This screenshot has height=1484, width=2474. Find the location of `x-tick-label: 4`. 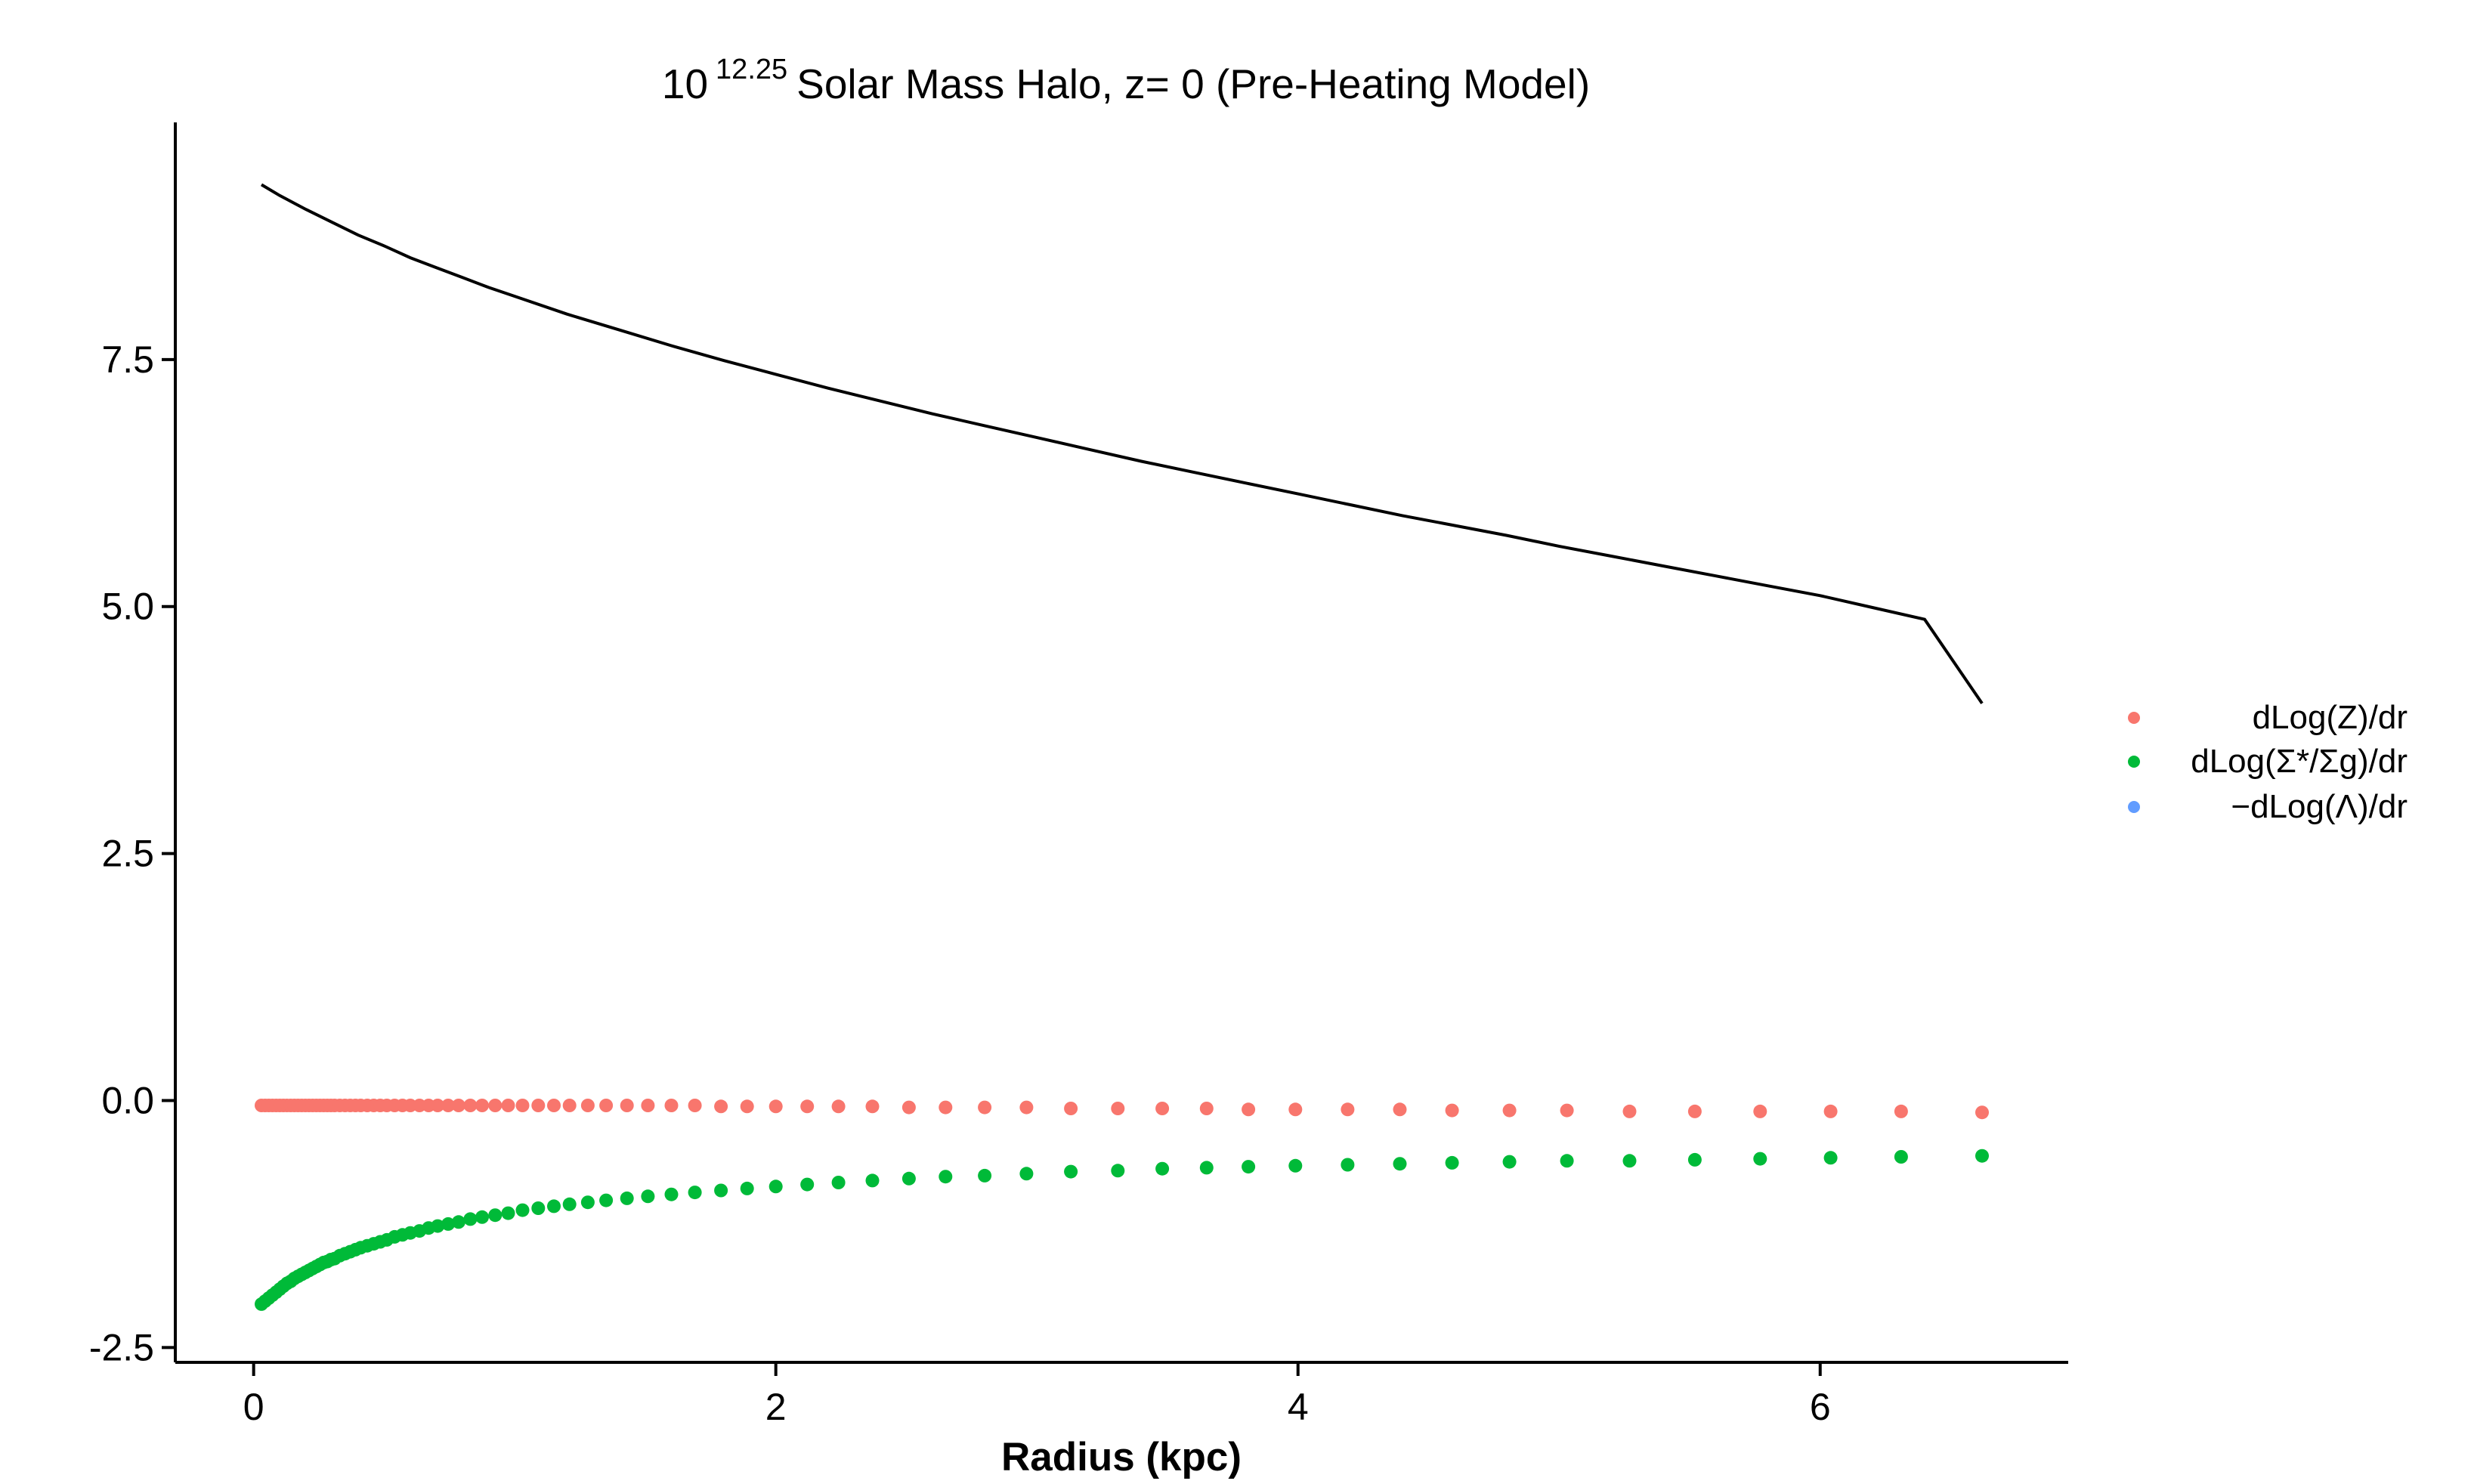

x-tick-label: 4 is located at coordinates (1298, 1407).